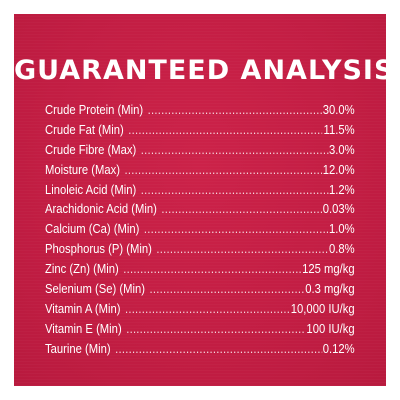 The width and height of the screenshot is (400, 400). I want to click on nutrient-name: Zinc (Zn) (Min), so click(82, 269).